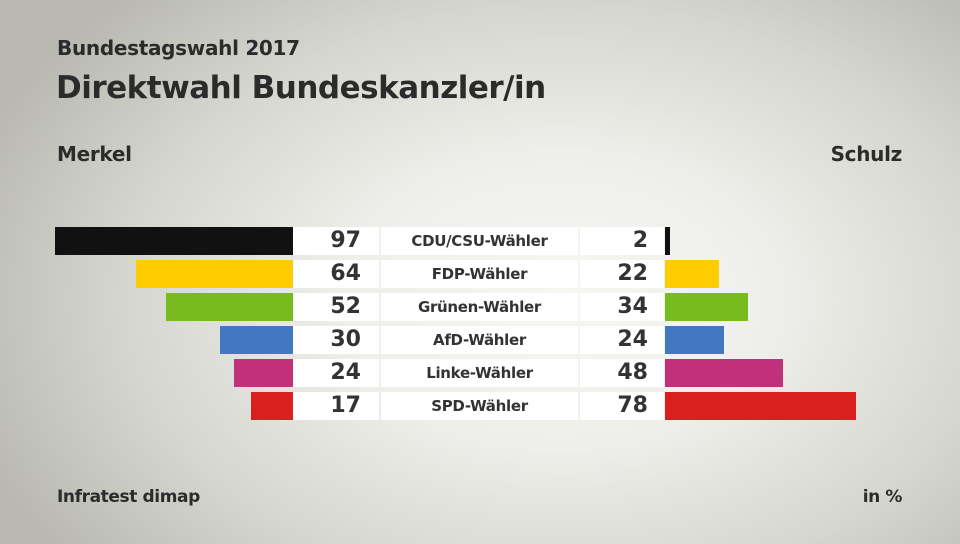  What do you see at coordinates (479, 307) in the screenshot?
I see `category-label: Grünen-Wähler` at bounding box center [479, 307].